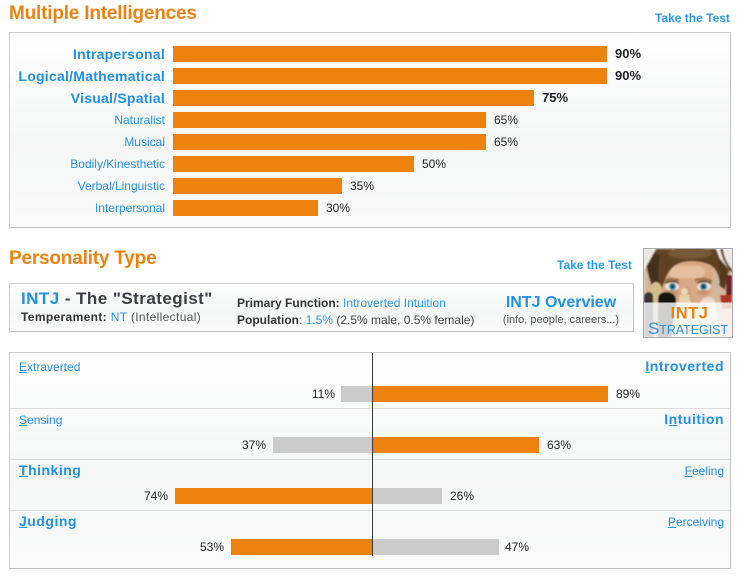 The height and width of the screenshot is (578, 739). I want to click on svg-text: STRATEGIST, so click(688, 328).